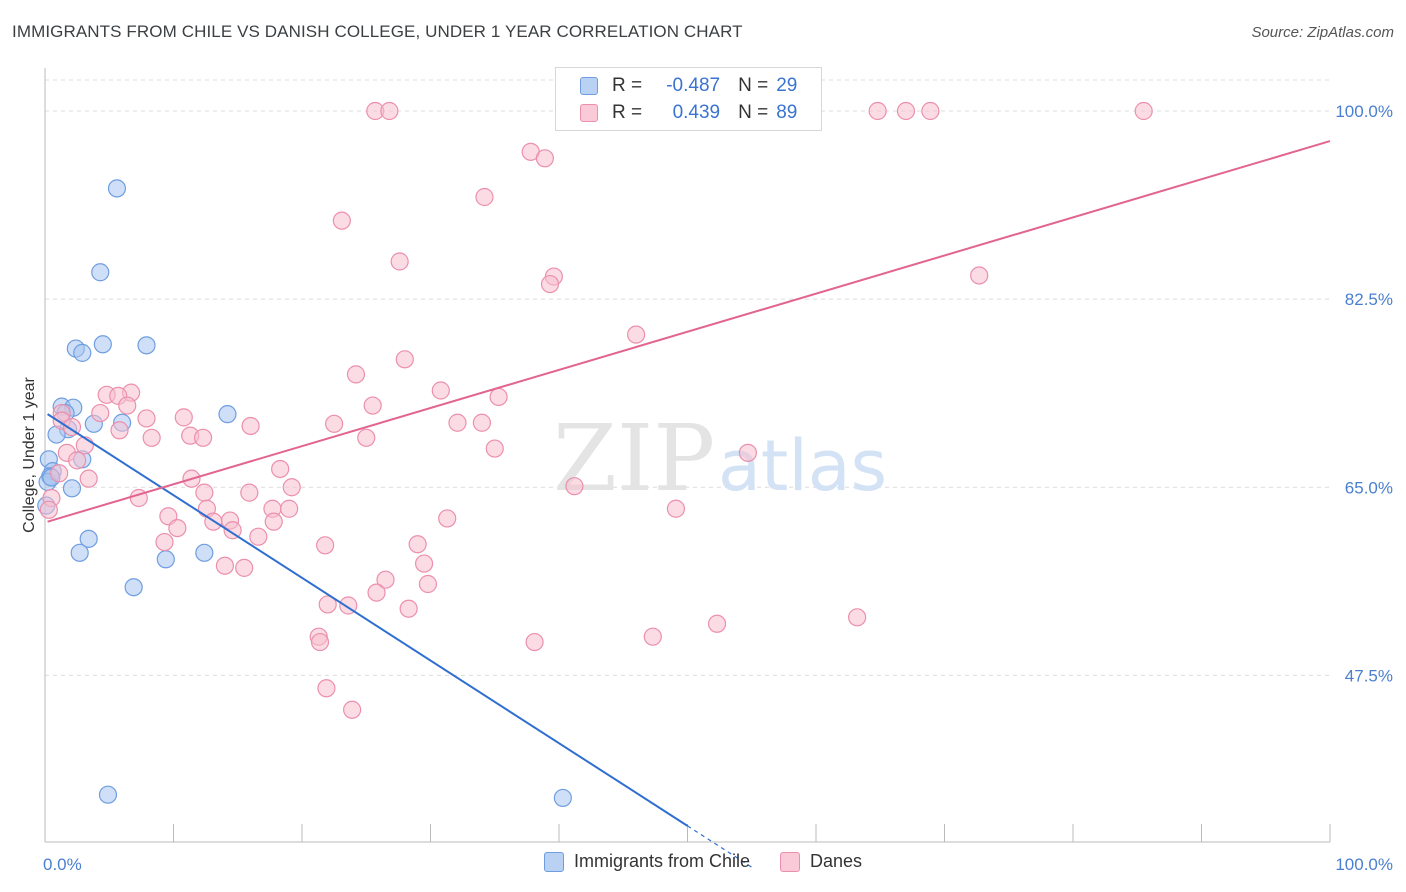 This screenshot has width=1406, height=892. I want to click on y-tick-label-1: 65.0%, so click(1369, 487).